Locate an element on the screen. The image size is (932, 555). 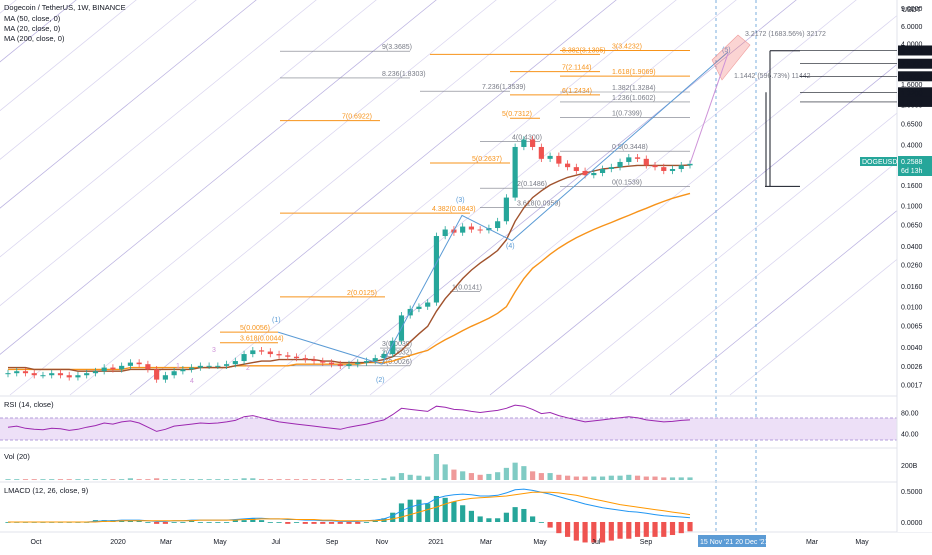
fib-level-label: 9(3.3685) is located at coordinates (397, 47).